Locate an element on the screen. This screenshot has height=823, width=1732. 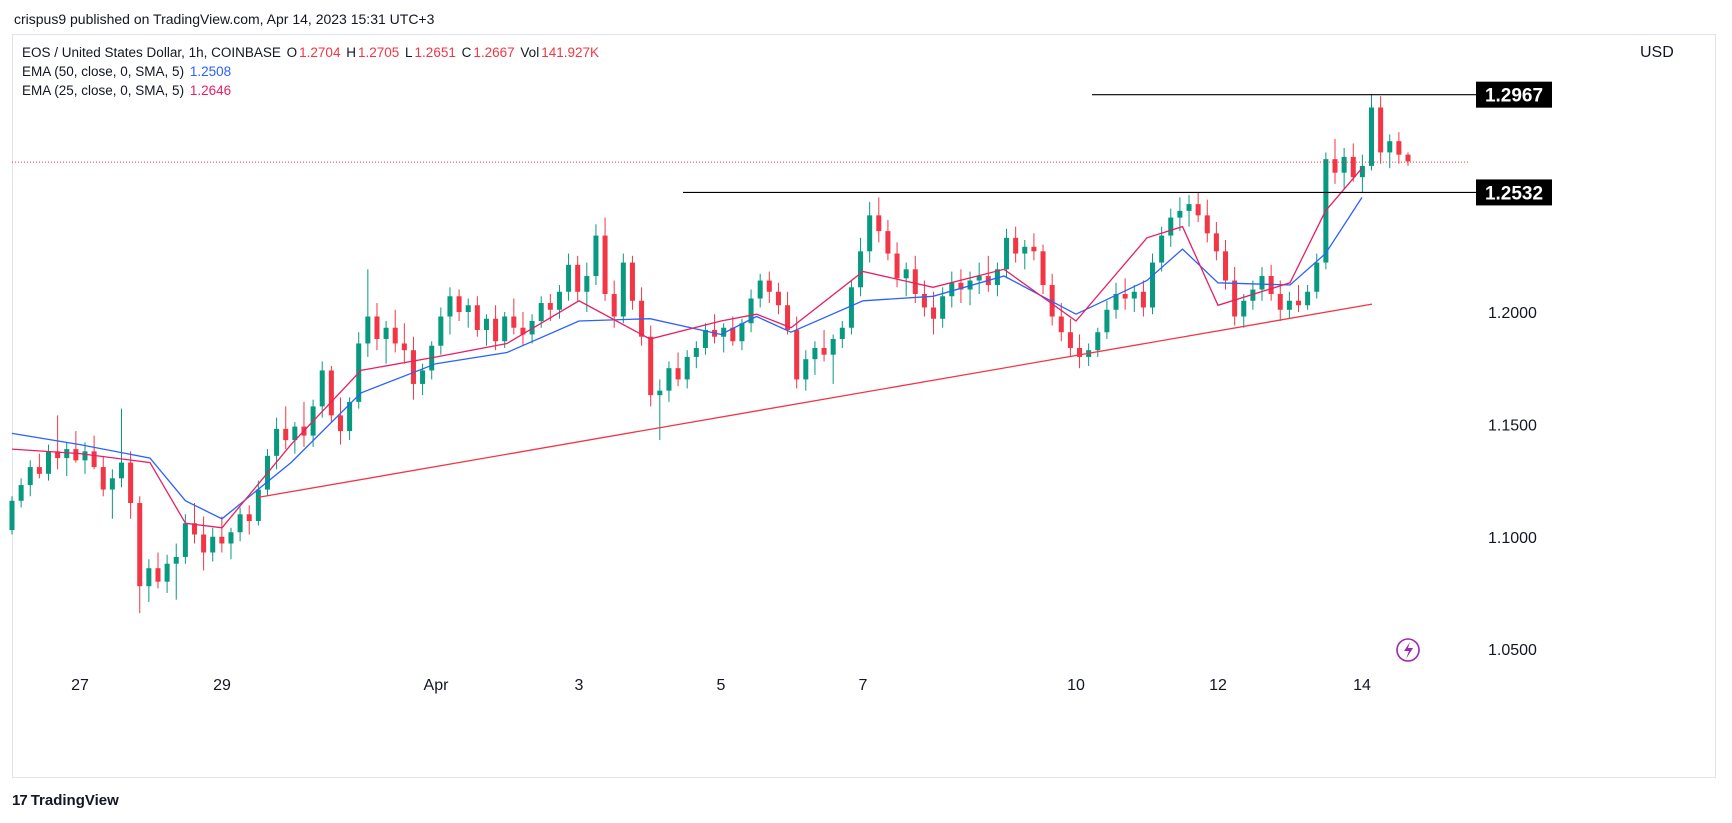
legend-ema50-row: EMA (50, close, 0, SMA, 5) 1.2508 is located at coordinates (311, 71).